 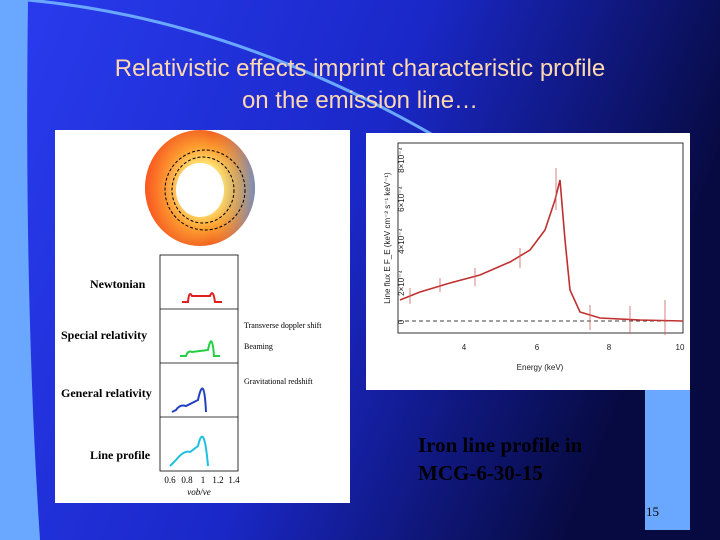 I want to click on x-tick-label: 0.6, so click(x=170, y=480).